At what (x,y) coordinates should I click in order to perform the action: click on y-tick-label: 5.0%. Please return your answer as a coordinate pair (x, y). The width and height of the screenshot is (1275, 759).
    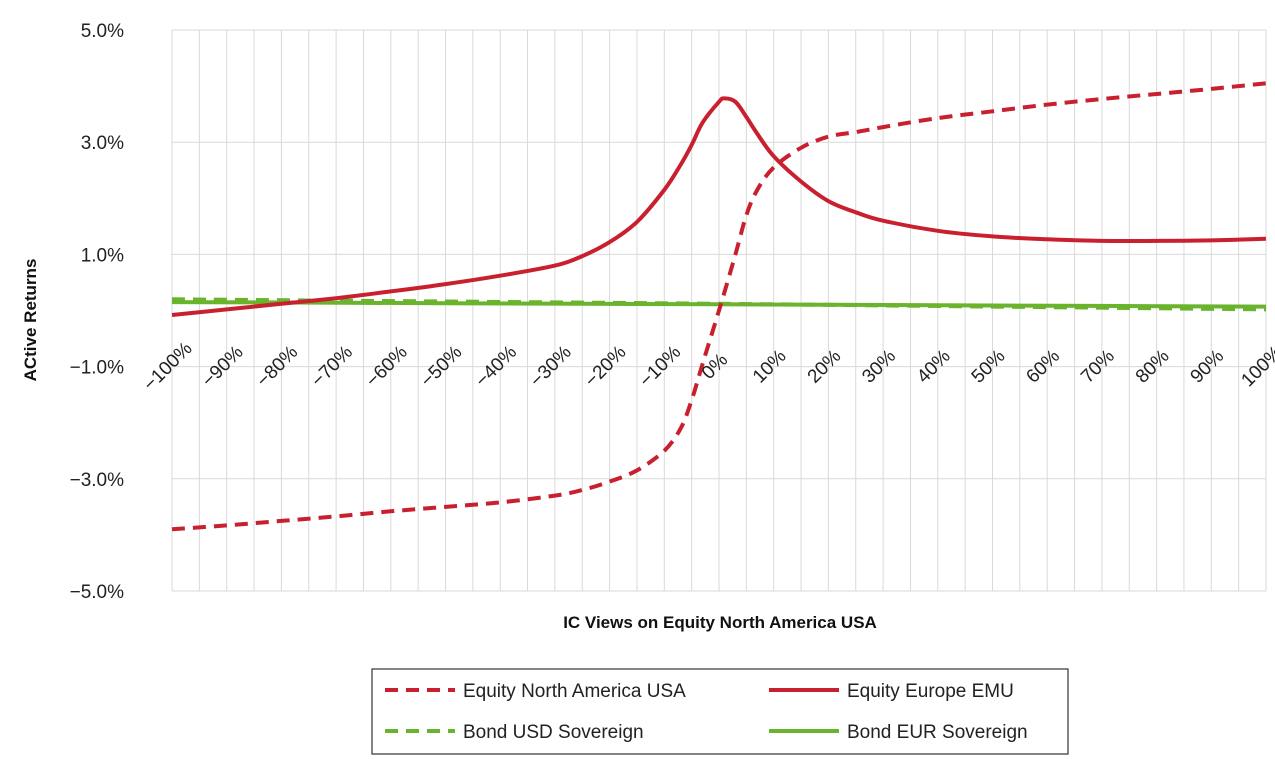
    Looking at the image, I should click on (102, 31).